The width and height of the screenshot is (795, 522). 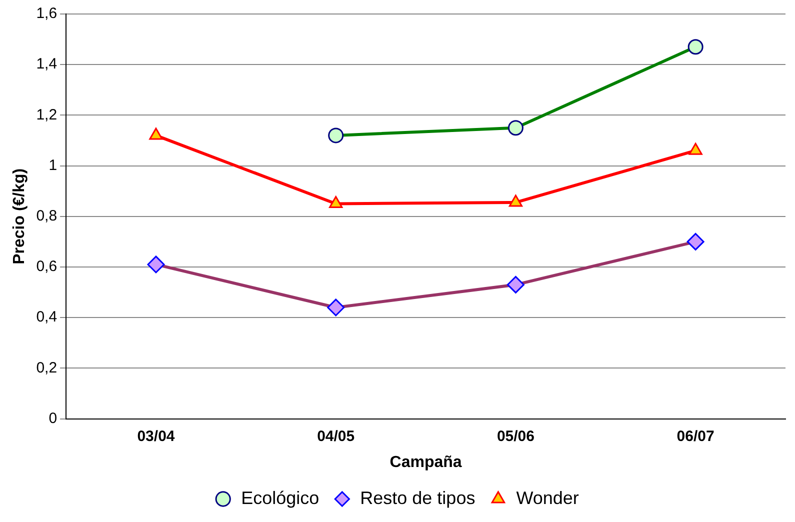 I want to click on x-tick-label: 04/05, so click(x=336, y=436).